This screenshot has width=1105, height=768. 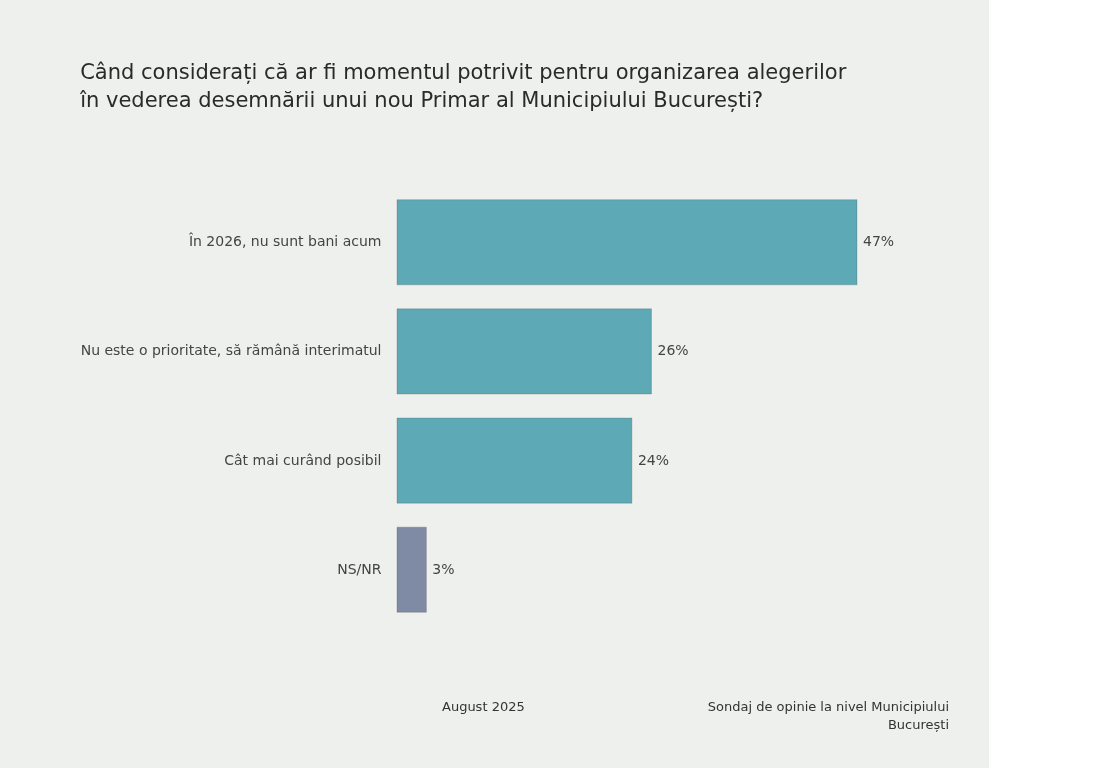 I want to click on data-label: 47%, so click(x=879, y=241).